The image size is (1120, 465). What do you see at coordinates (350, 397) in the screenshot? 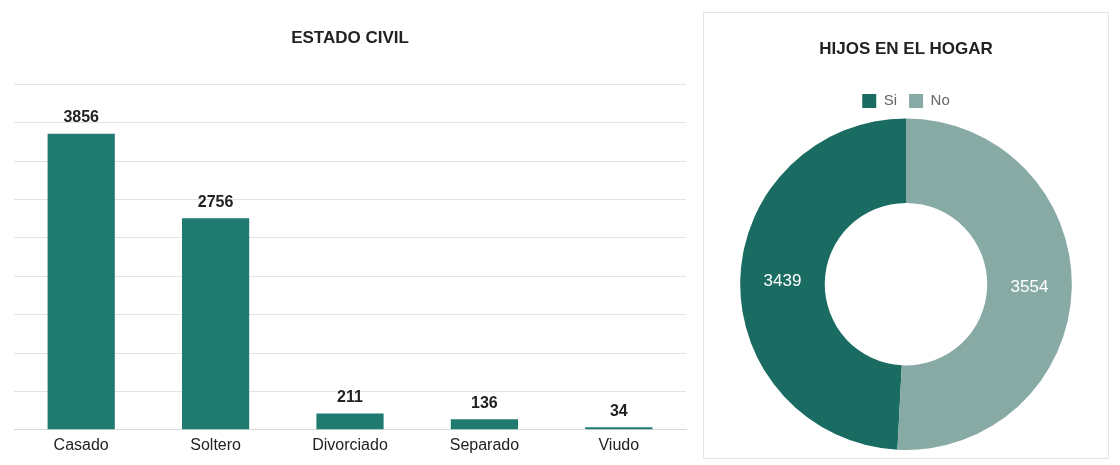
I see `data-label: 211` at bounding box center [350, 397].